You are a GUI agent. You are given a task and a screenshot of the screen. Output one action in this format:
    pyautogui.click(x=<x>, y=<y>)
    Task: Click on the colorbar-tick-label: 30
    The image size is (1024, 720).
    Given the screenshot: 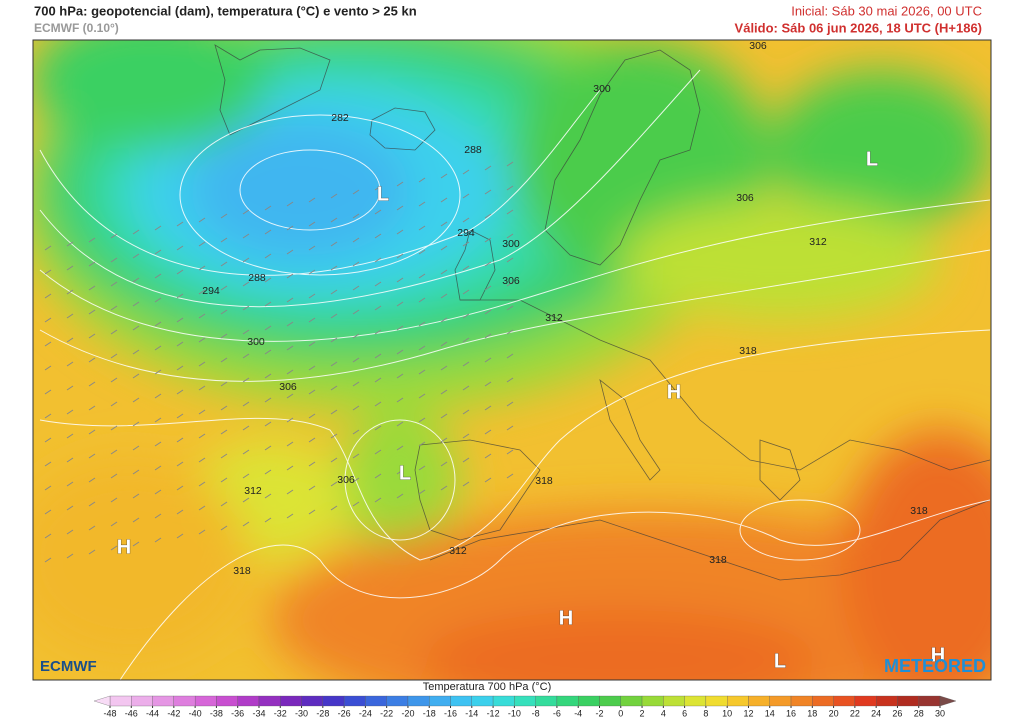 What is the action you would take?
    pyautogui.click(x=940, y=713)
    